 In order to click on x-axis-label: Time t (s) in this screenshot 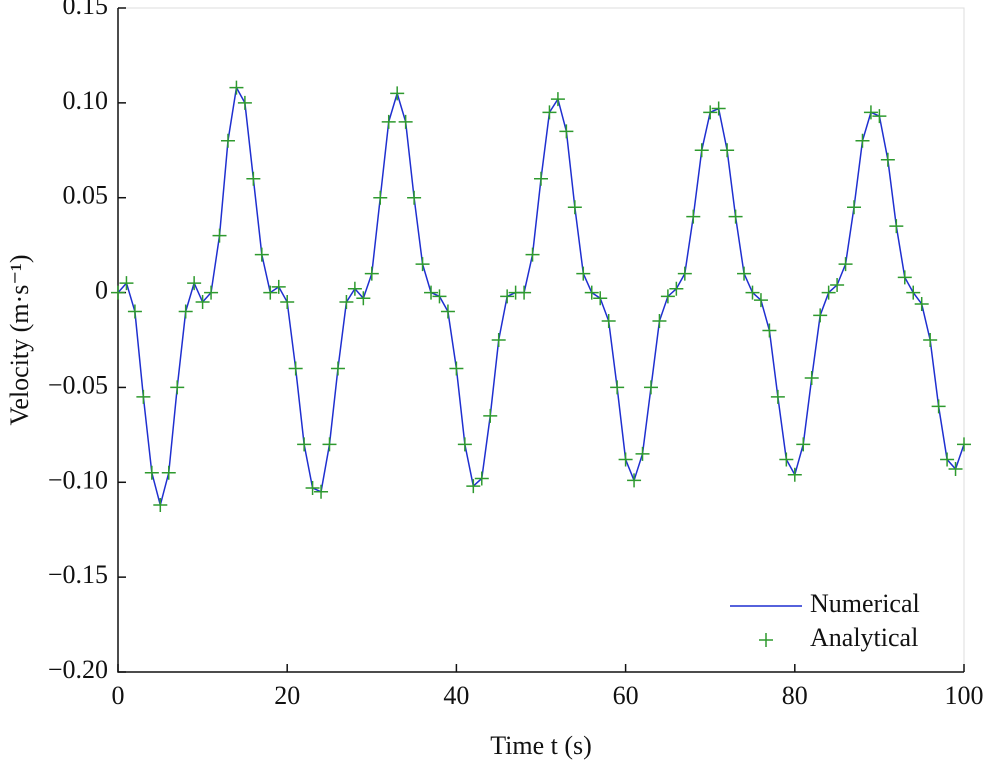, I will do `click(541, 745)`.